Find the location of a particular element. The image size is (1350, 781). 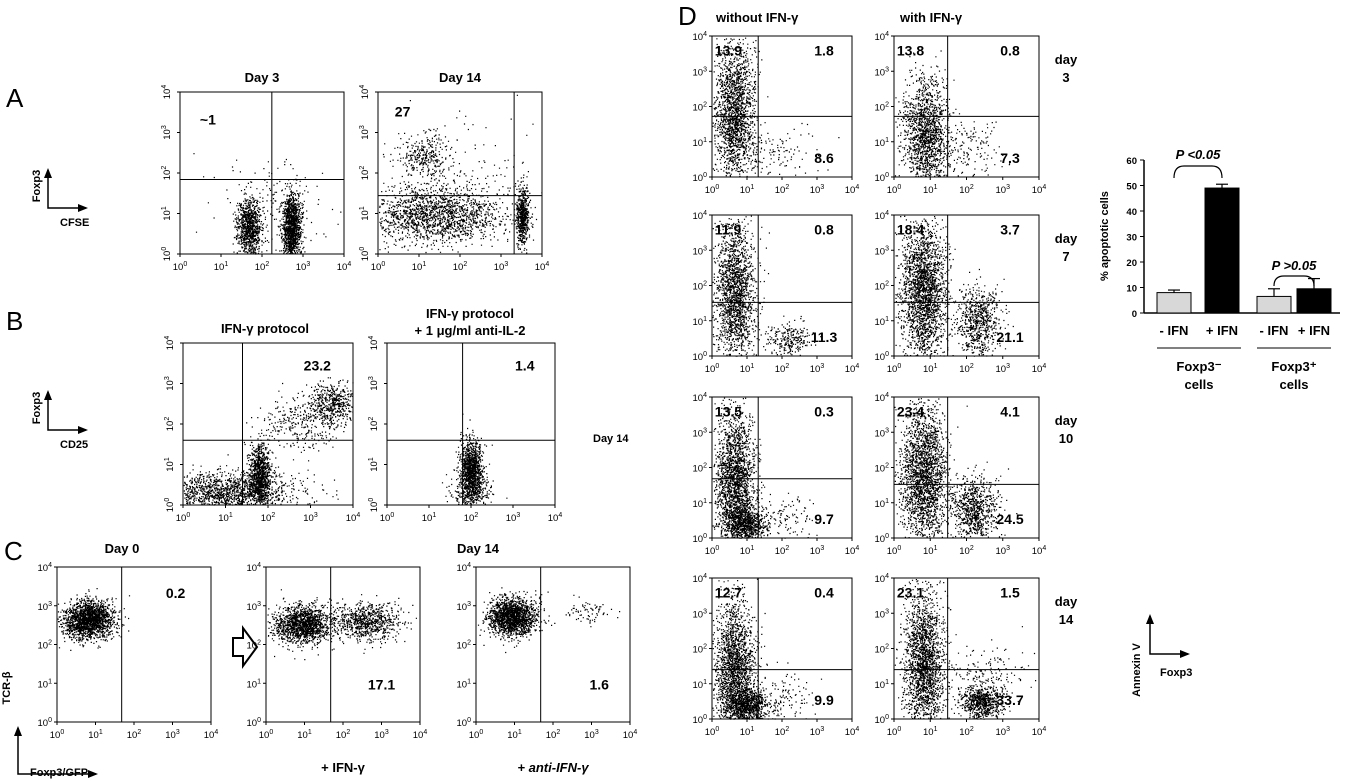

quadrant-value: 0.8 is located at coordinates (1010, 51).